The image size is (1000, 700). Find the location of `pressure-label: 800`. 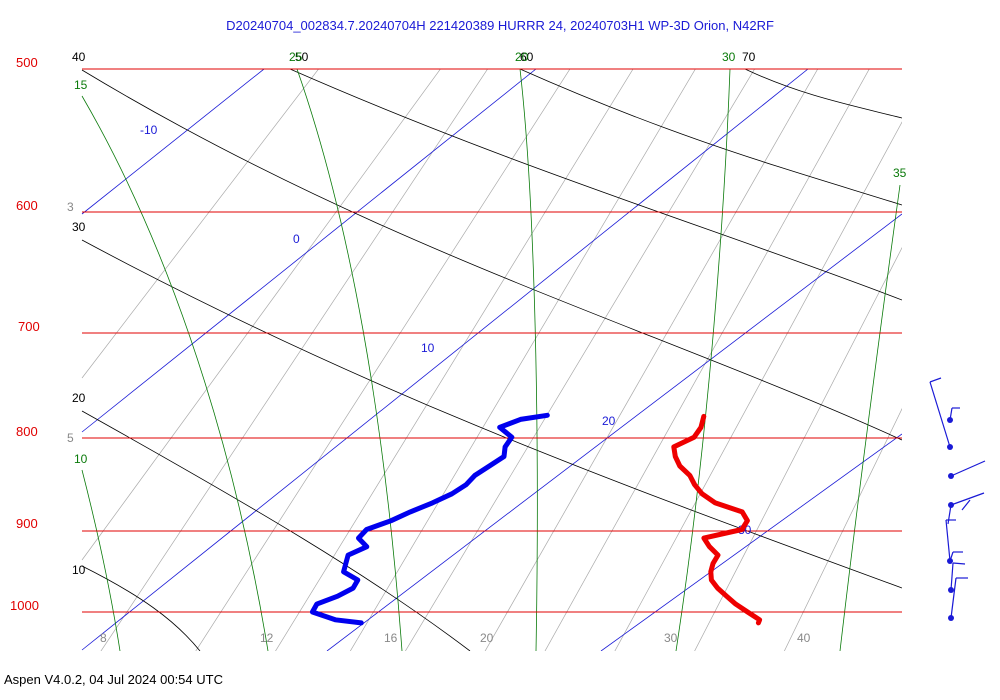

pressure-label: 800 is located at coordinates (27, 431).